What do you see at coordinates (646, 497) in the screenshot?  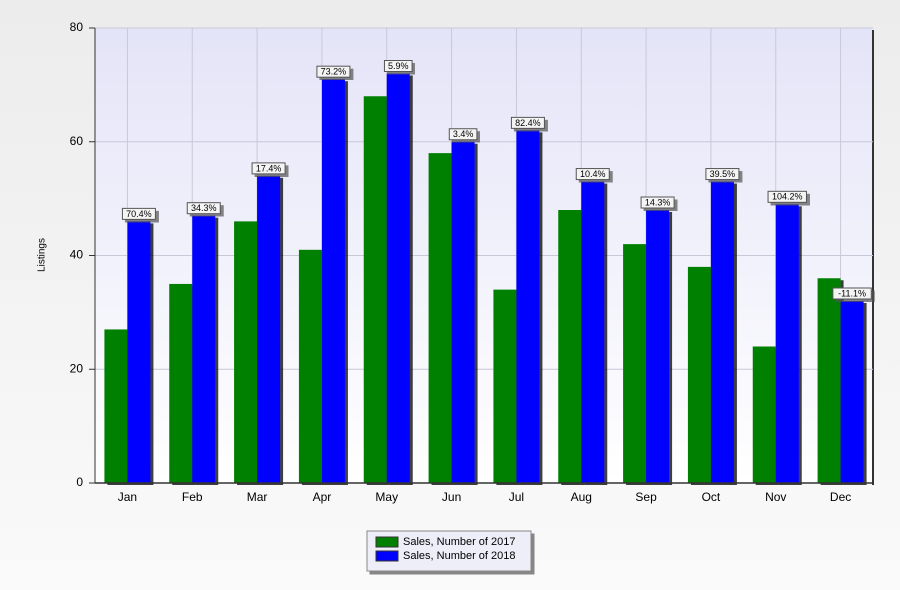 I see `x-tick-label: Sep` at bounding box center [646, 497].